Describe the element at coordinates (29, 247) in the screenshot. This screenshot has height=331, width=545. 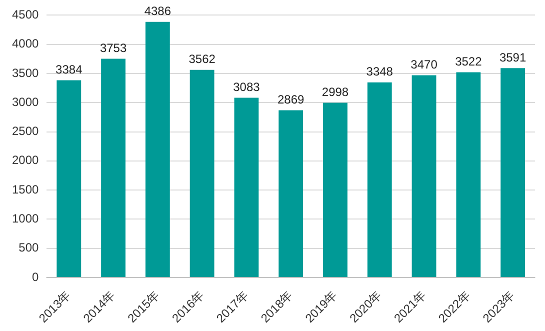
I see `y-tick-label: 500` at that location.